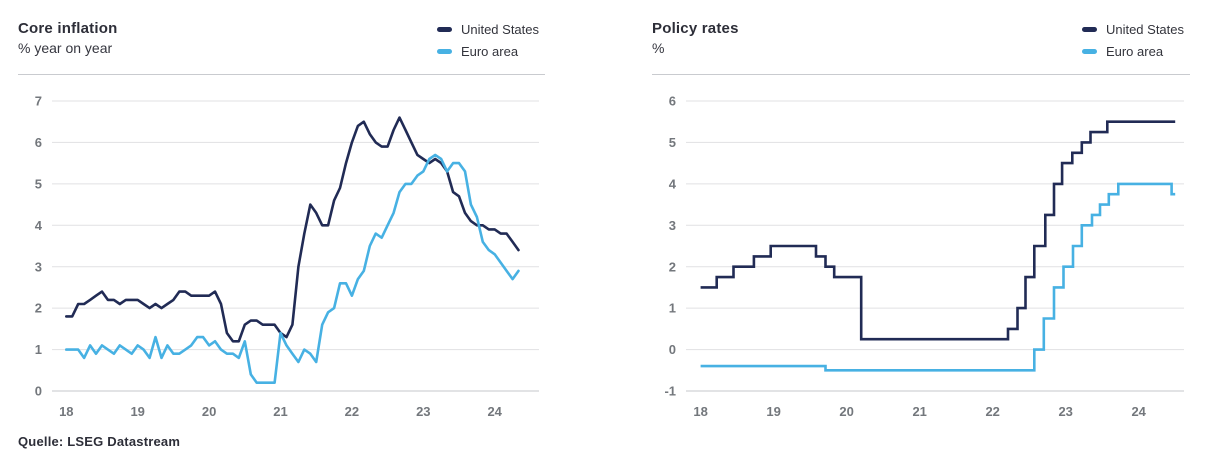 The height and width of the screenshot is (471, 1206). Describe the element at coordinates (68, 28) in the screenshot. I see `chart-title: Core inflation` at that location.